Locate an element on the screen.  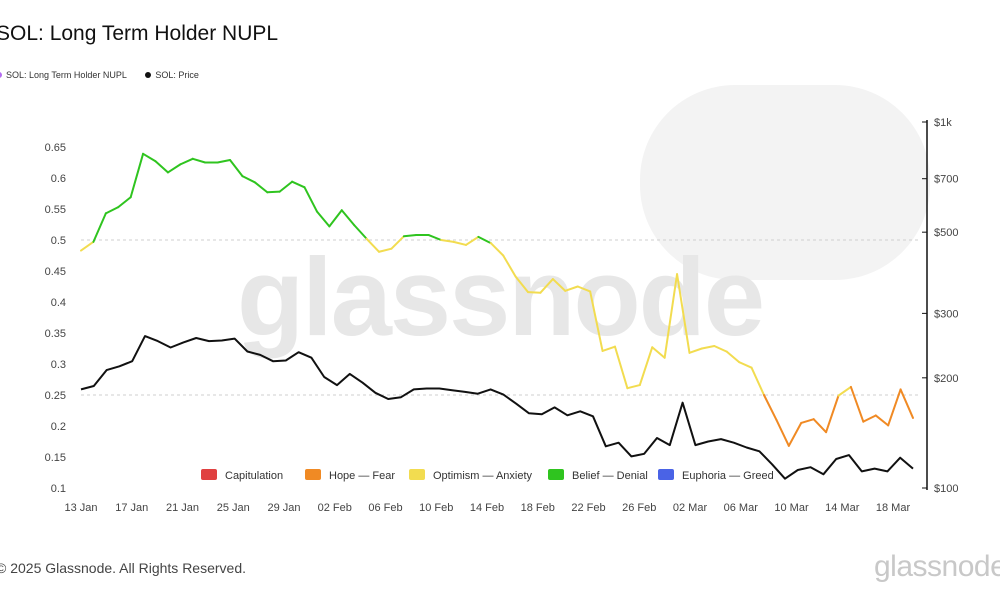
legend-item-price: SOL: Price is located at coordinates (172, 75).